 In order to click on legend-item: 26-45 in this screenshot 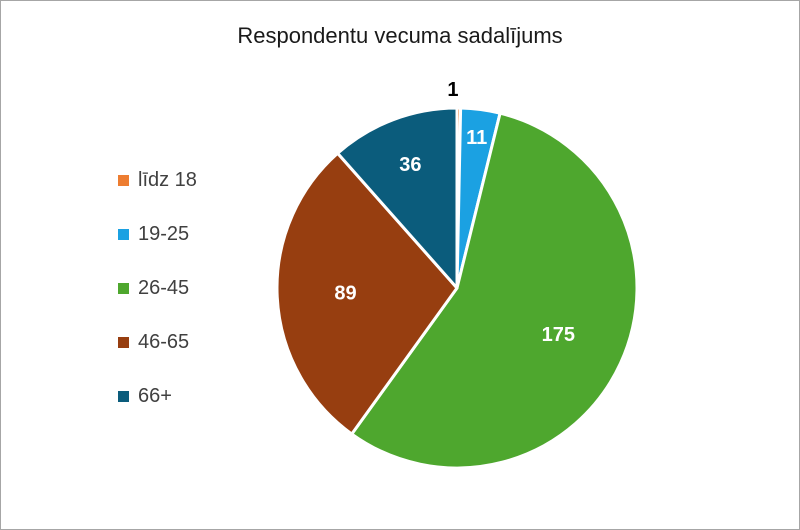, I will do `click(157, 288)`.